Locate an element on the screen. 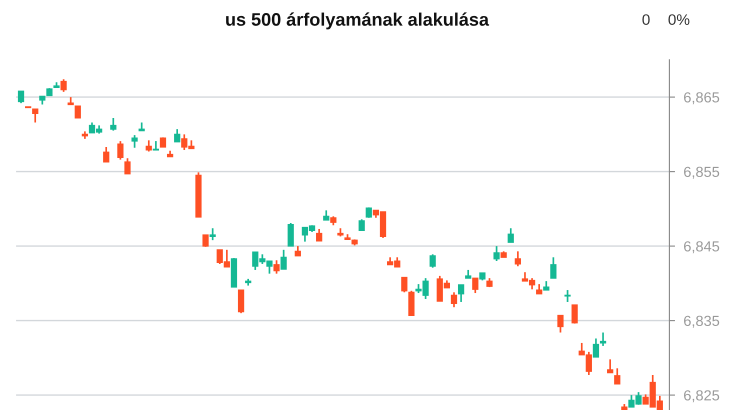 The image size is (730, 410). text: 0% is located at coordinates (679, 20).